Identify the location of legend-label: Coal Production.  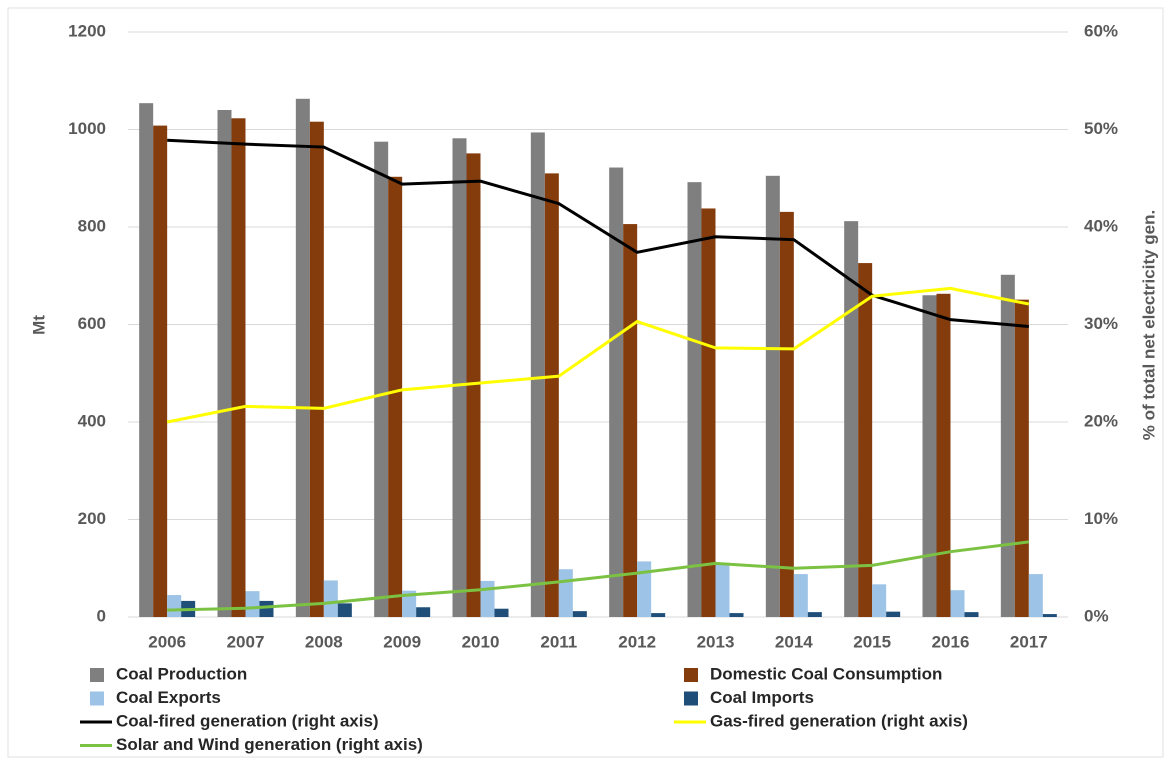
(181, 673).